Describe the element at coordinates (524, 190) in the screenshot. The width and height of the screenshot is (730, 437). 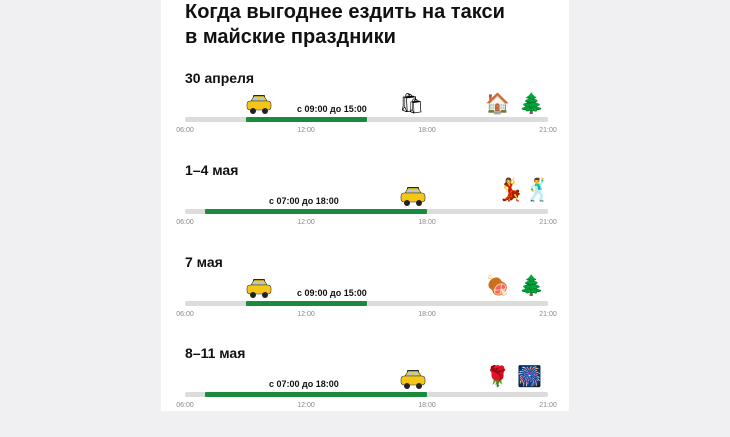
I see `dancers-icon: 💃🕺` at that location.